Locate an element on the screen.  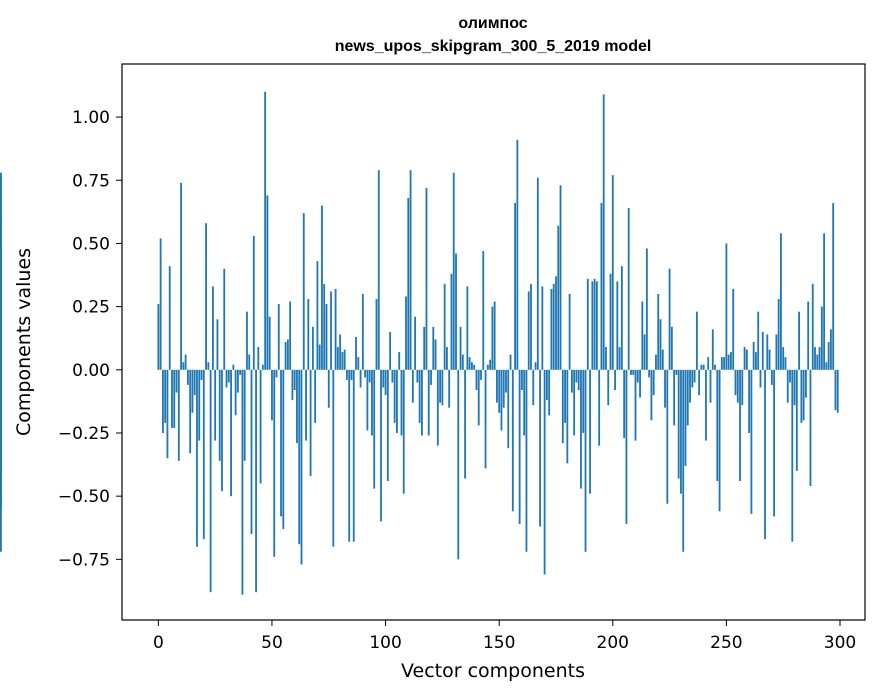
x-axis-ticks: 0 50 100 150 200 250 300 is located at coordinates (504, 636).